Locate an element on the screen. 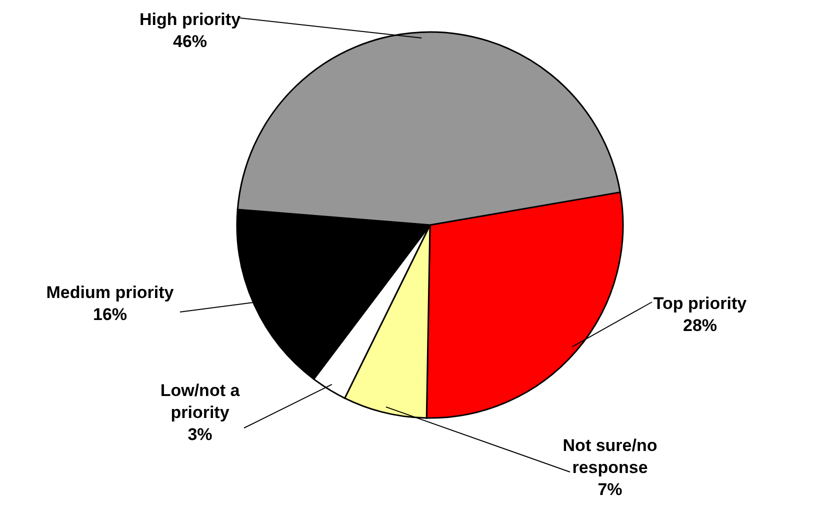 This screenshot has height=510, width=831. data-label: 28% is located at coordinates (700, 325).